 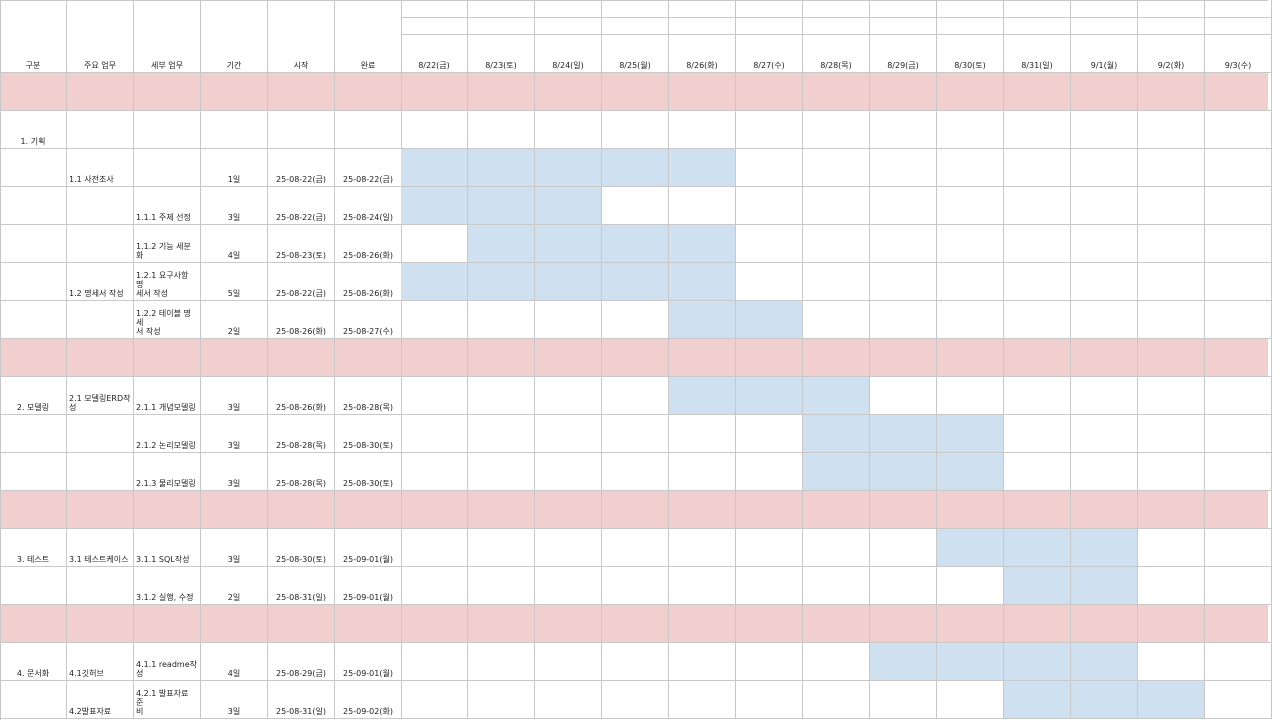 I want to click on start-date-cell: 25-08-26(화), so click(x=301, y=320).